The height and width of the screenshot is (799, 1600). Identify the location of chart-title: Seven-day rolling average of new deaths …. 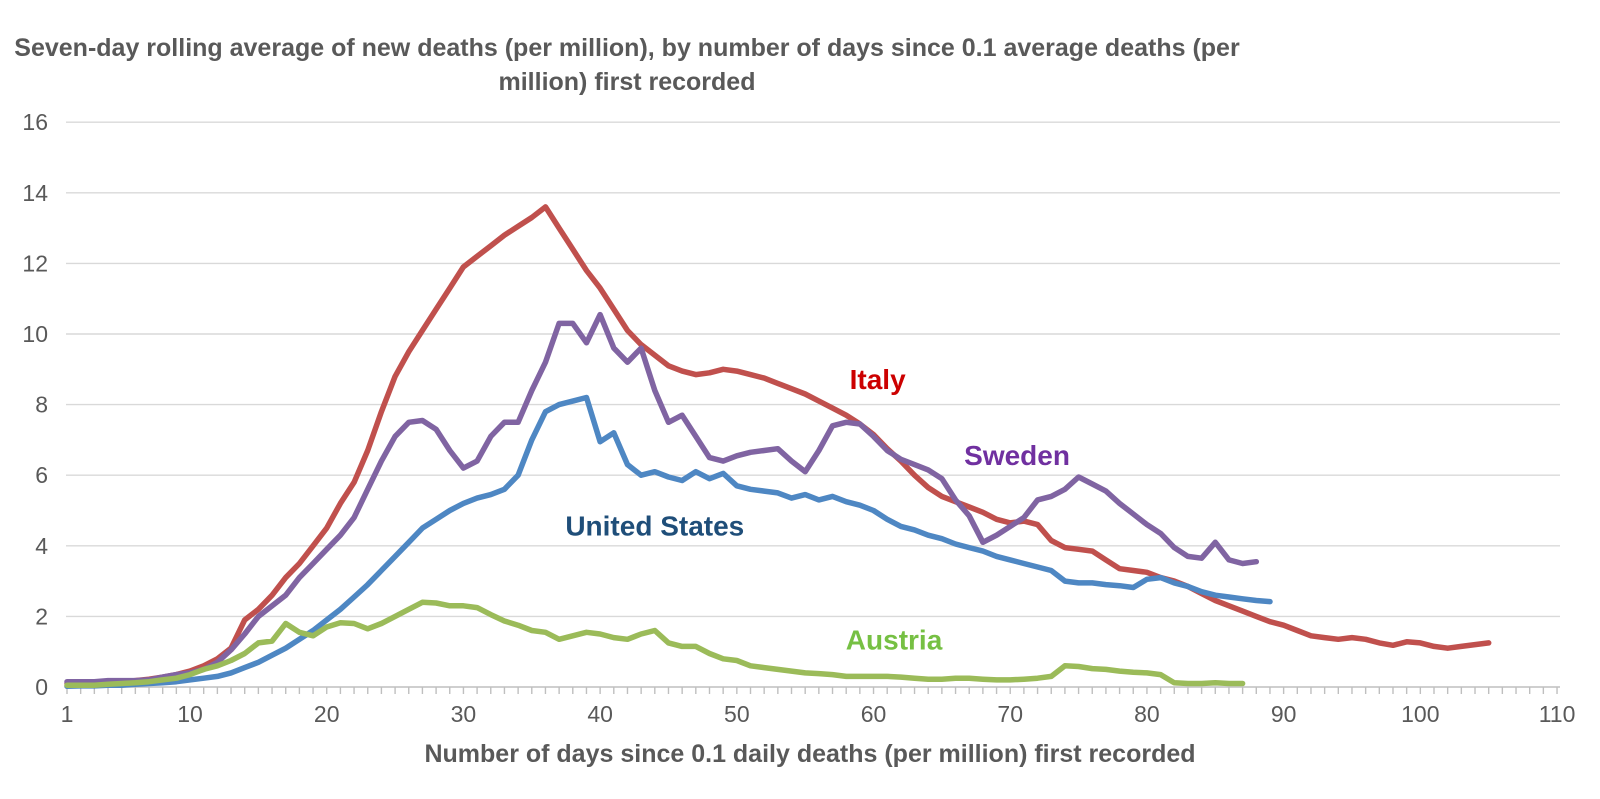
(627, 65).